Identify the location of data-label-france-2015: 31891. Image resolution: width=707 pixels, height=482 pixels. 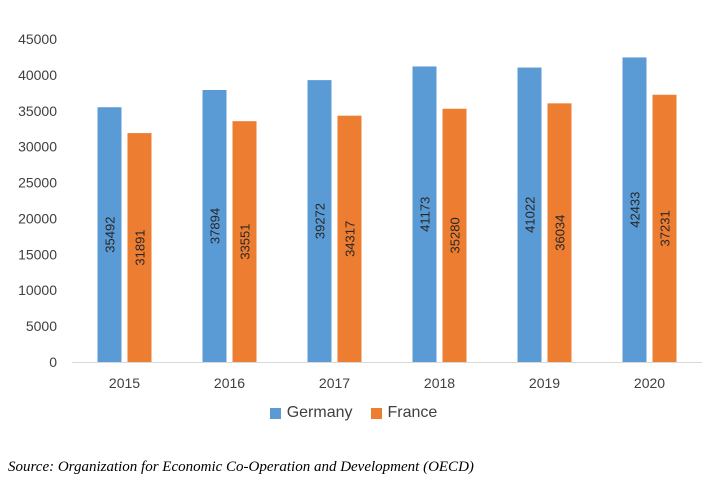
(140, 247).